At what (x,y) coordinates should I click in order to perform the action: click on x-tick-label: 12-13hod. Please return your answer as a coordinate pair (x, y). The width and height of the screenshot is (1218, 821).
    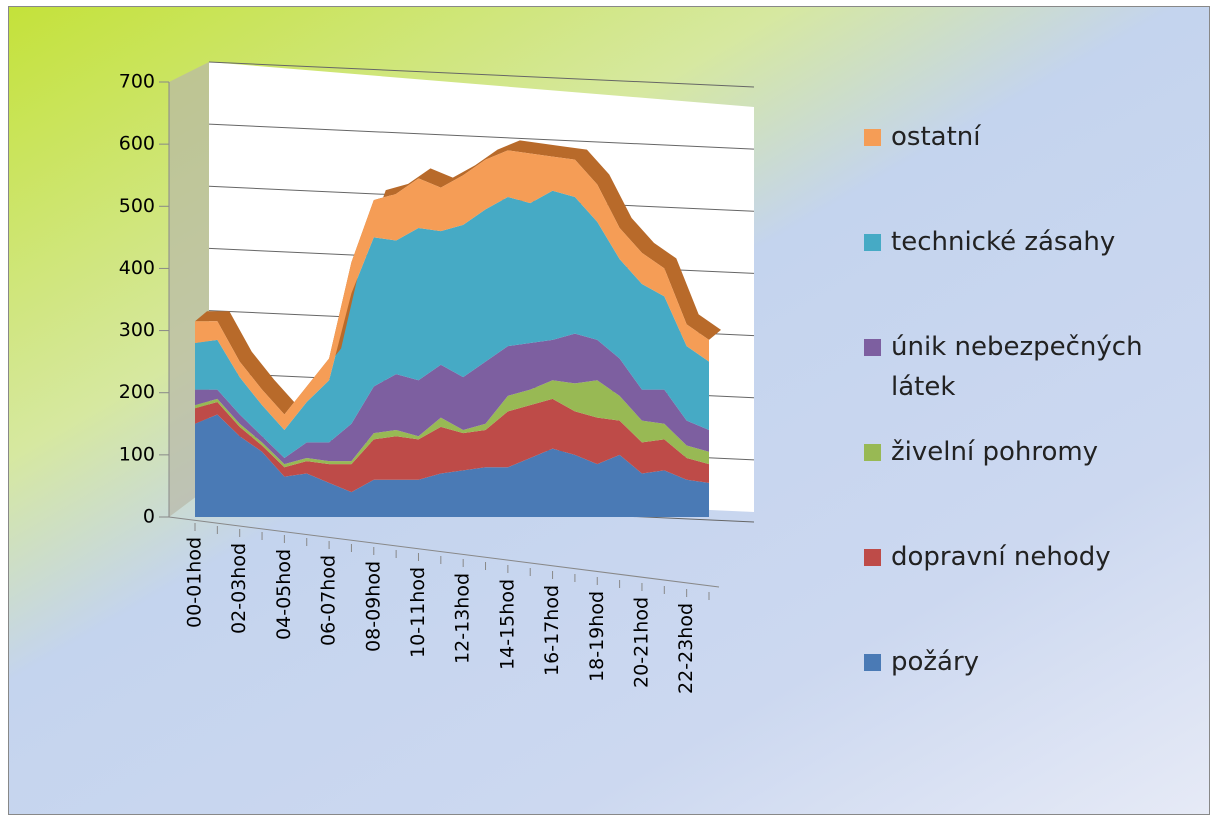
    Looking at the image, I should click on (463, 618).